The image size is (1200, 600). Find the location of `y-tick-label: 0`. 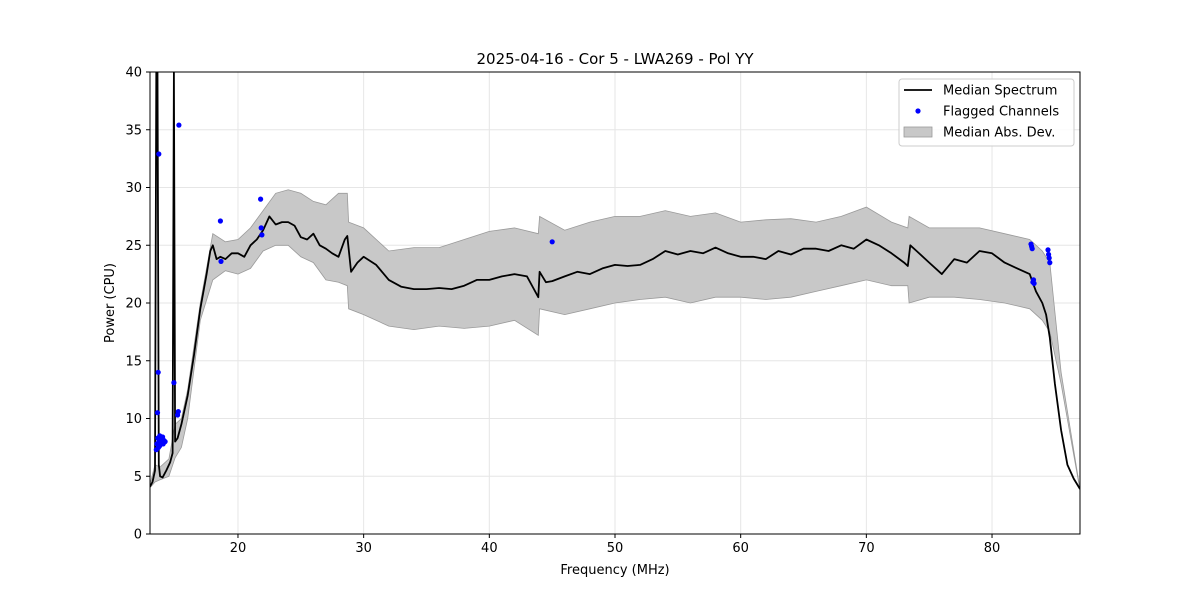

y-tick-label: 0 is located at coordinates (138, 535).